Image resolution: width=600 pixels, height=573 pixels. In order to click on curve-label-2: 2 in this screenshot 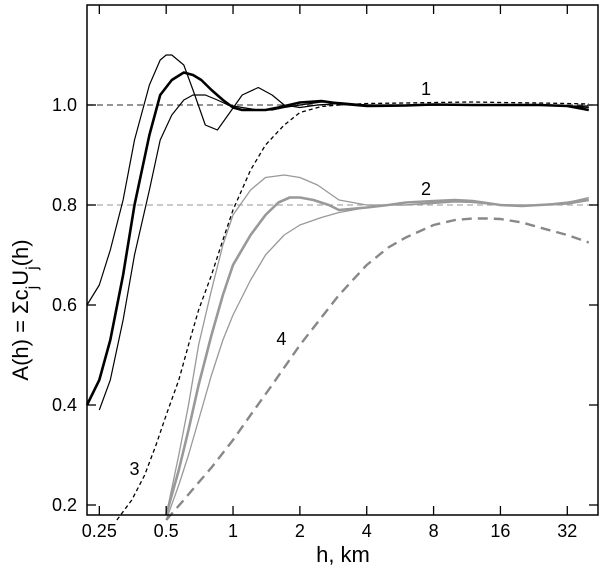, I will do `click(426, 189)`.